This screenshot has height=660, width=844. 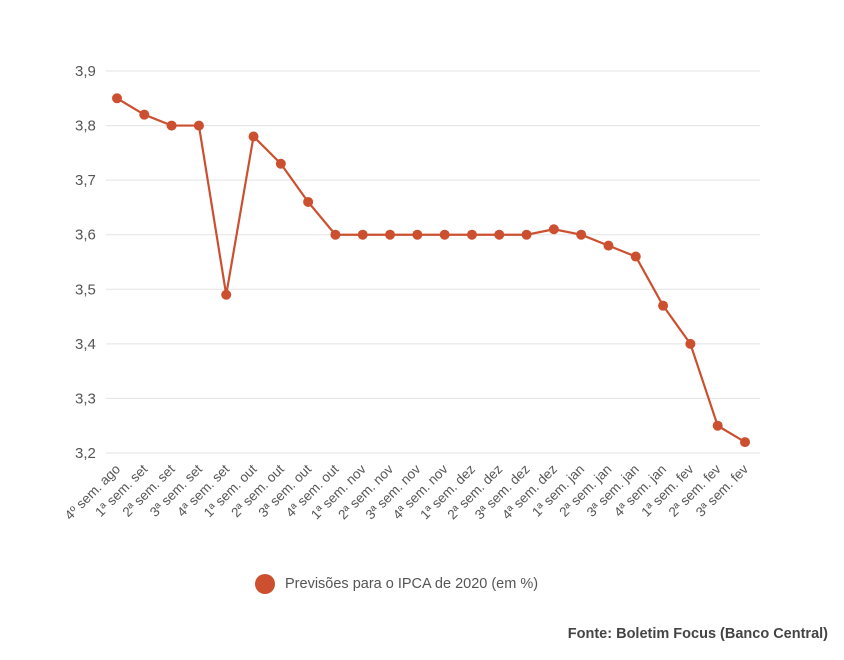 What do you see at coordinates (85, 453) in the screenshot?
I see `y-tick-label: 3,2` at bounding box center [85, 453].